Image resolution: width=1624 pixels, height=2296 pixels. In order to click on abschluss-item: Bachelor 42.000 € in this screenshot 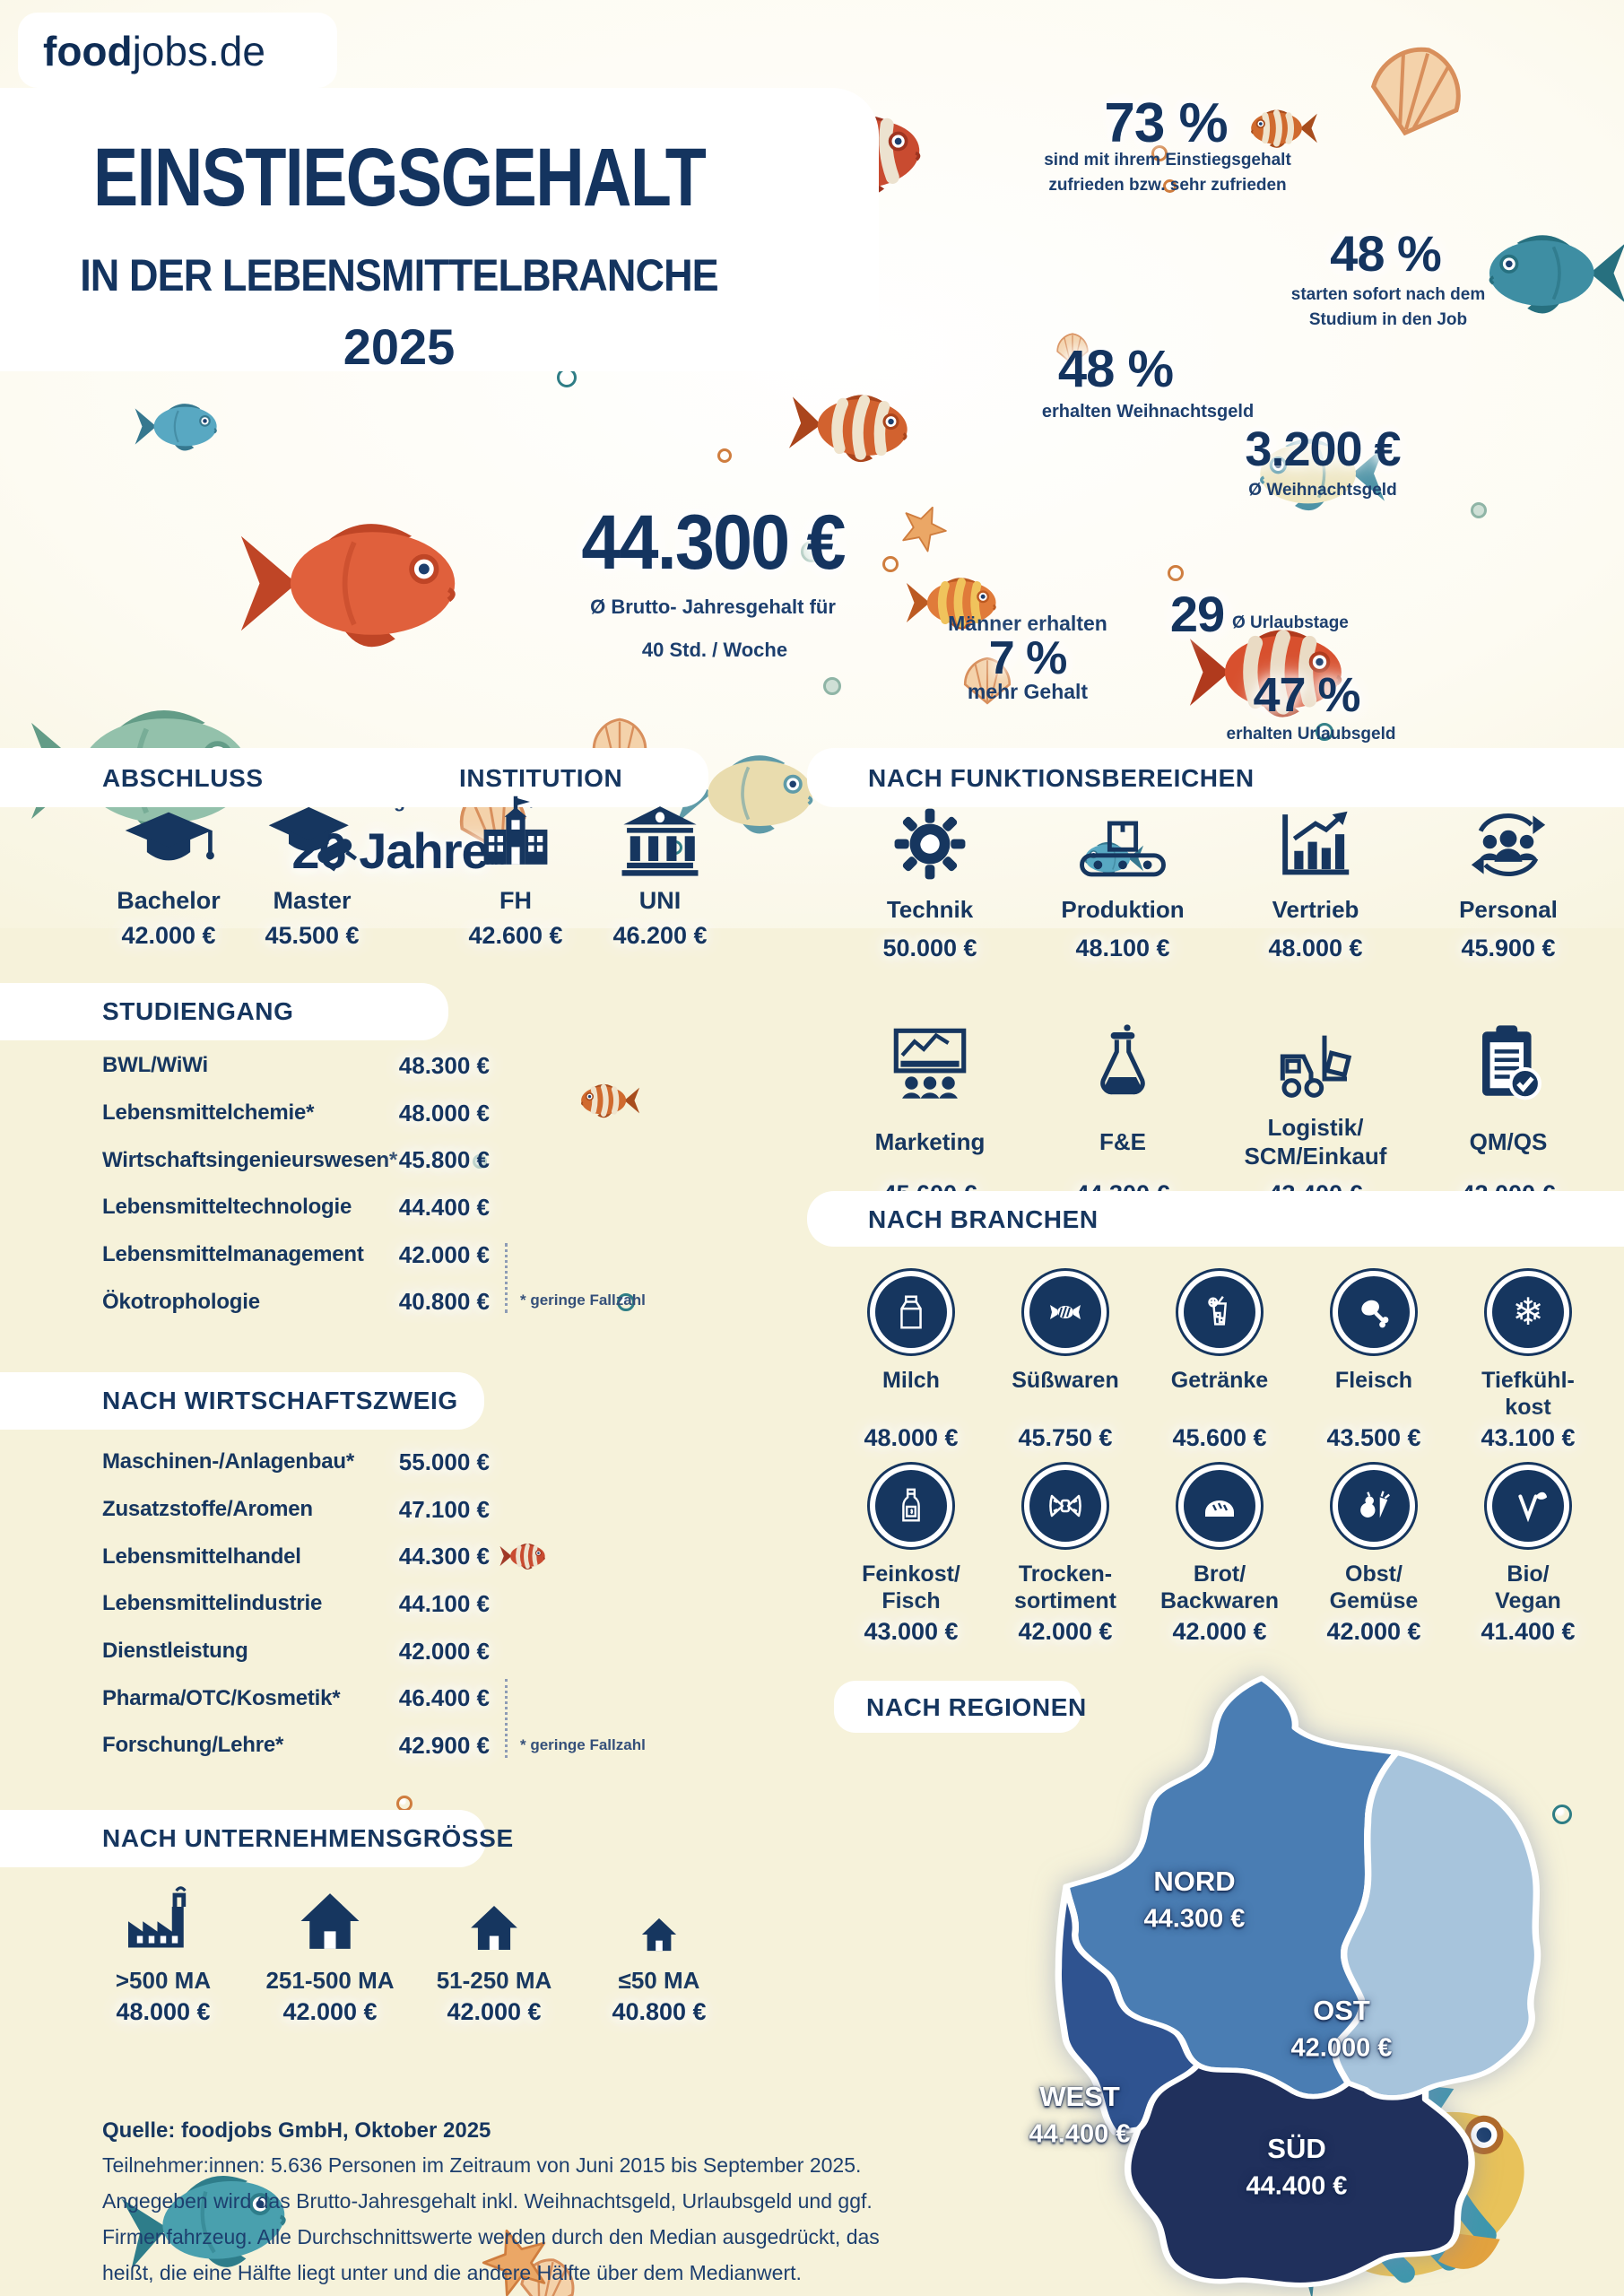, I will do `click(168, 868)`.